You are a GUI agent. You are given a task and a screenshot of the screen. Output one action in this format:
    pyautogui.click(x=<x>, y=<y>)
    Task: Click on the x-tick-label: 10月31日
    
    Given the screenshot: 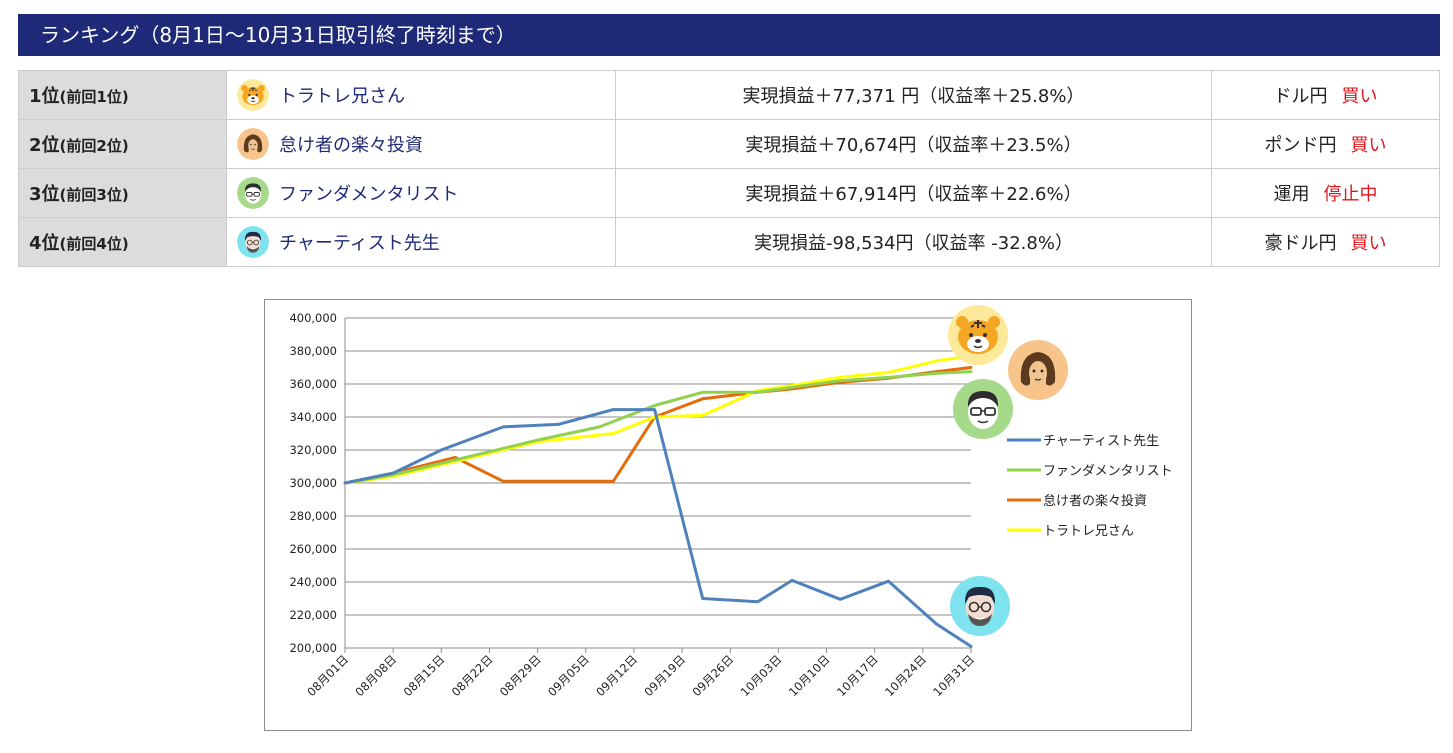 What is the action you would take?
    pyautogui.click(x=953, y=675)
    